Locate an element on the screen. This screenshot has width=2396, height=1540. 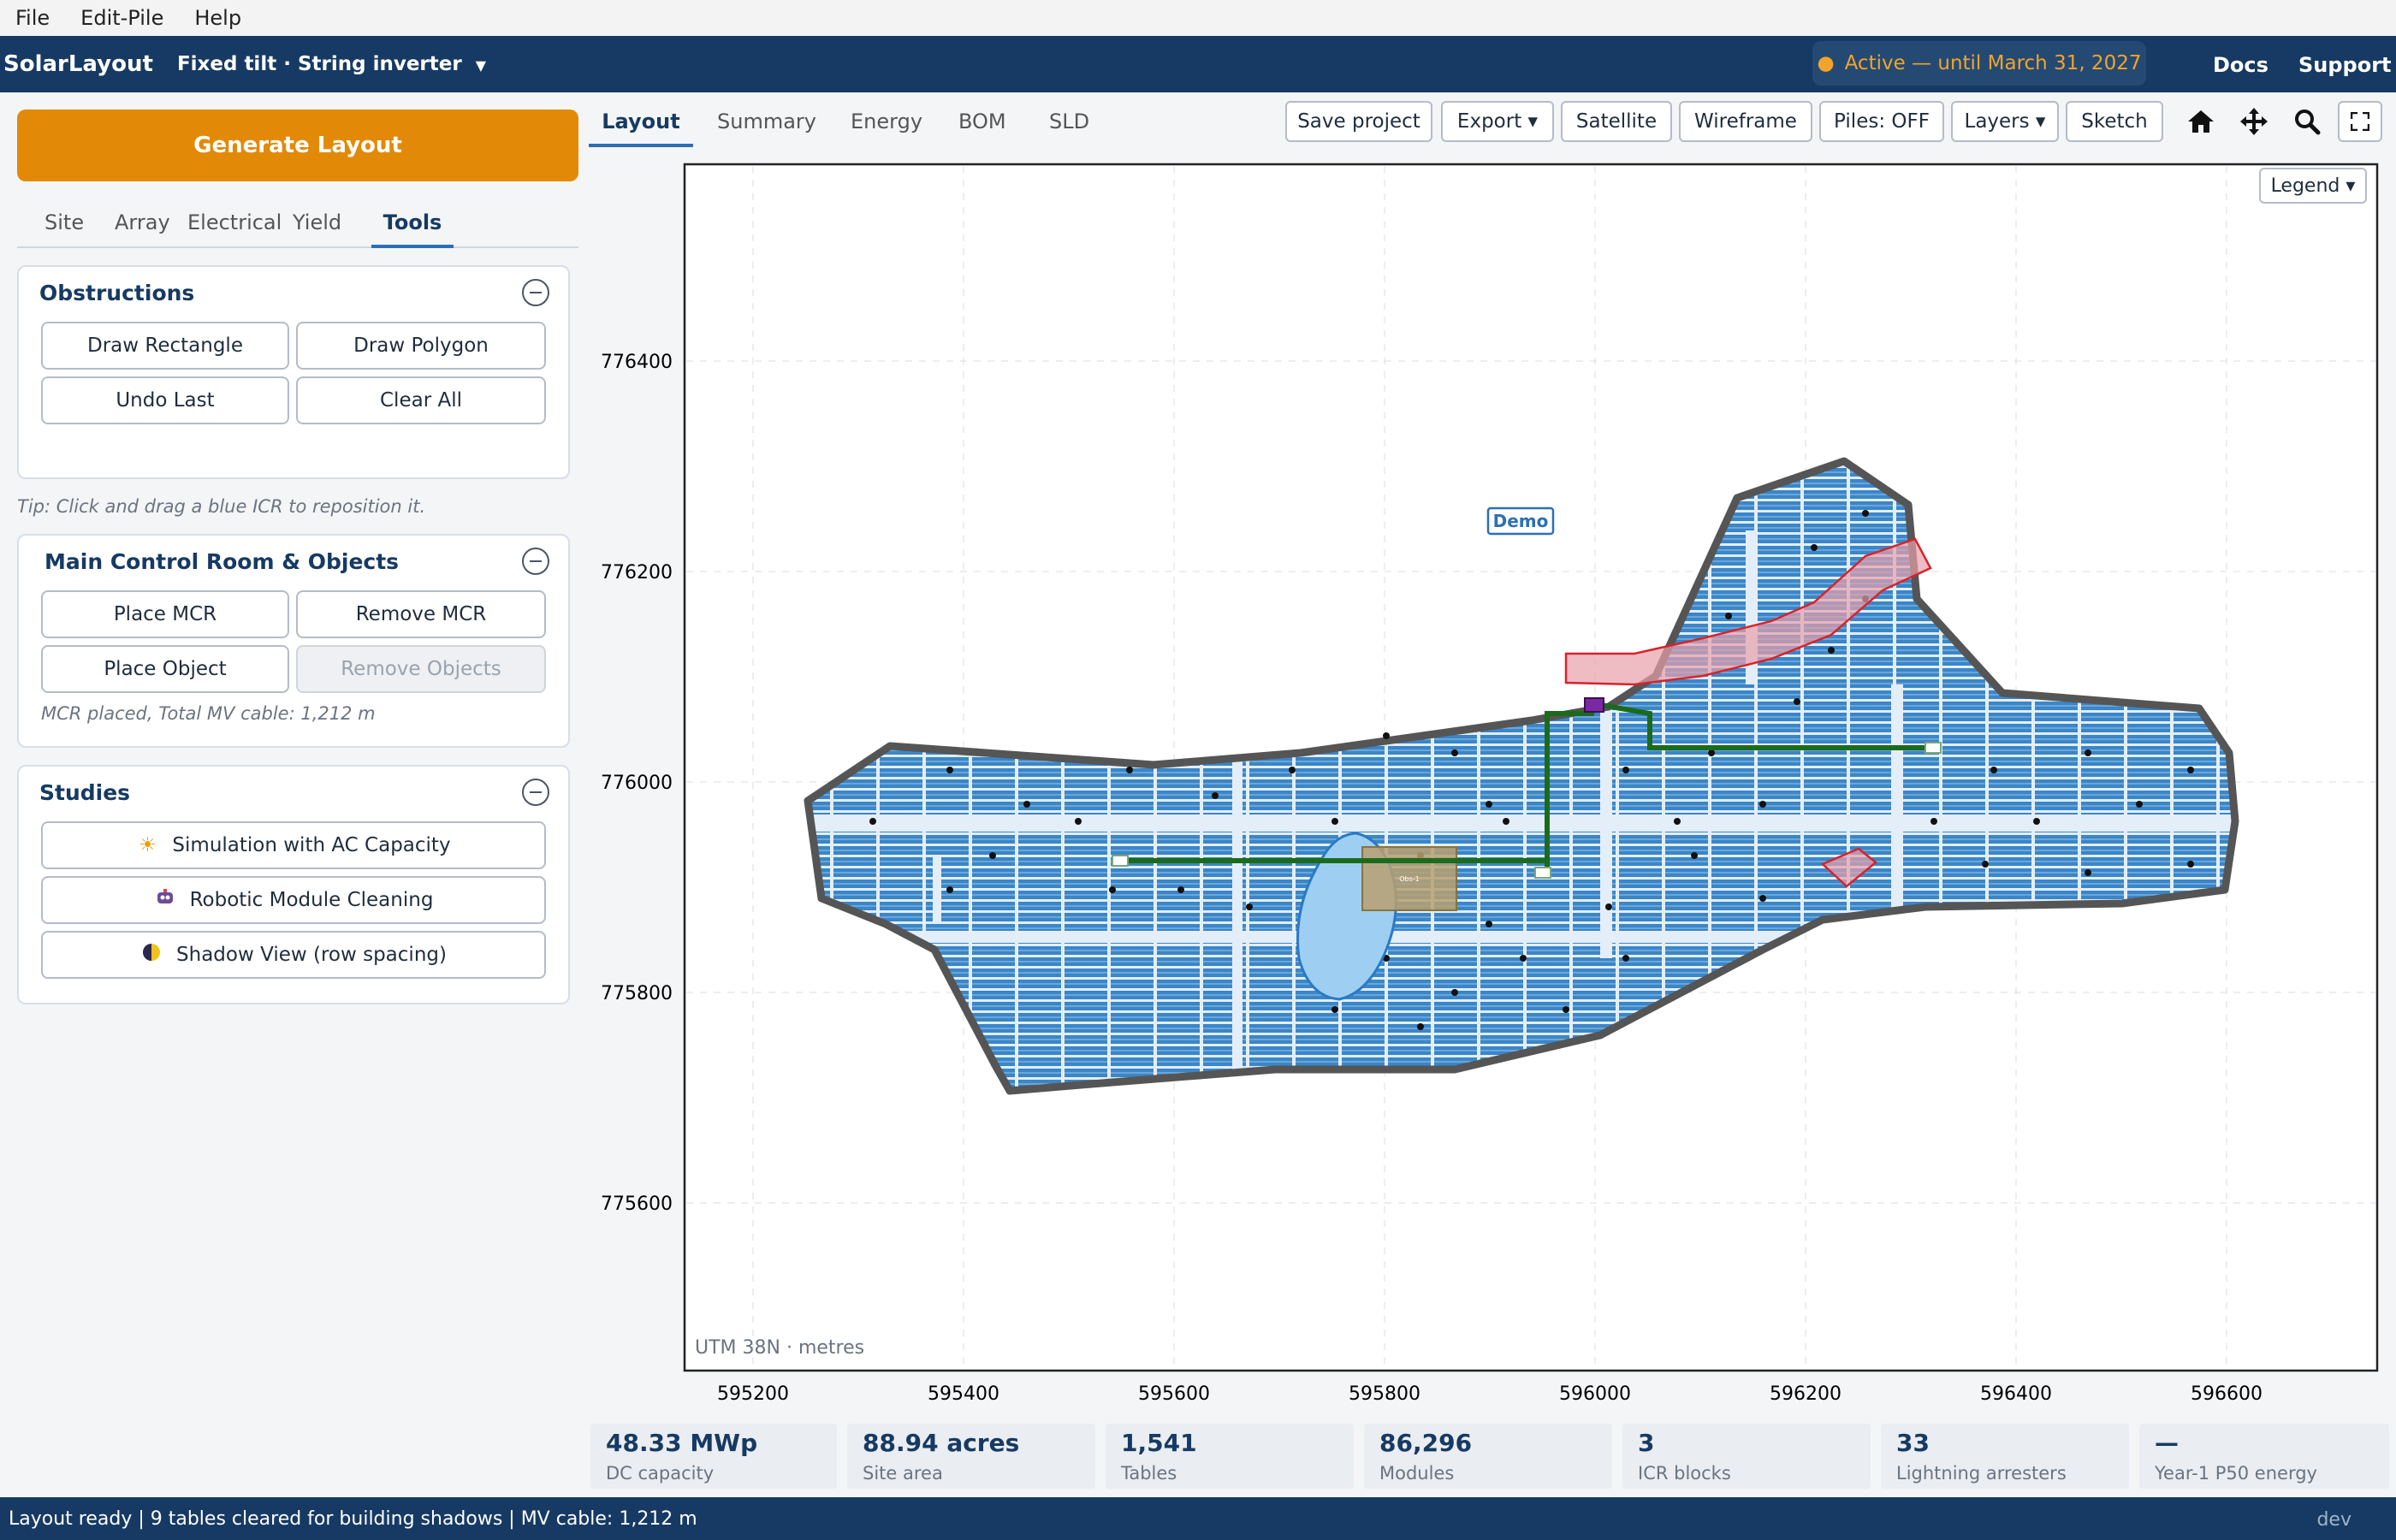
tab-layout: Layout is located at coordinates (641, 128).